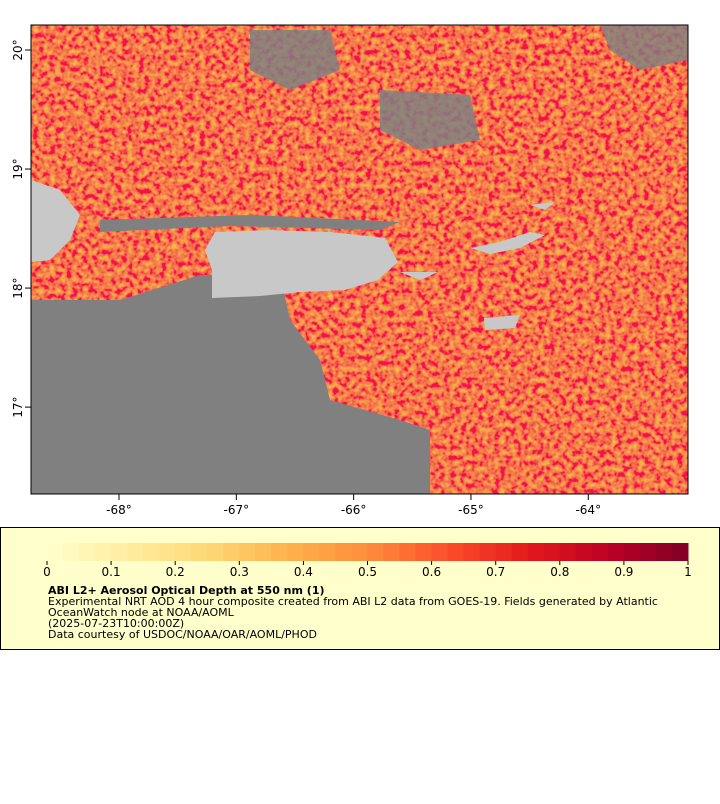 The height and width of the screenshot is (804, 720). What do you see at coordinates (495, 572) in the screenshot?
I see `colorbar-tick-label: 0.7` at bounding box center [495, 572].